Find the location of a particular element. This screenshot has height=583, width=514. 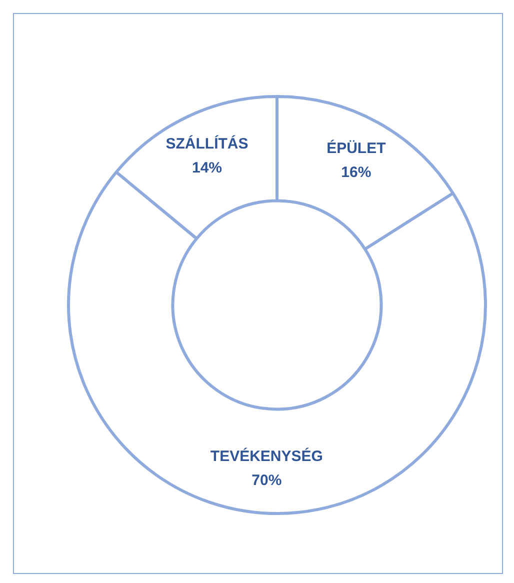

slice-label: ÉPÜLET is located at coordinates (356, 148).